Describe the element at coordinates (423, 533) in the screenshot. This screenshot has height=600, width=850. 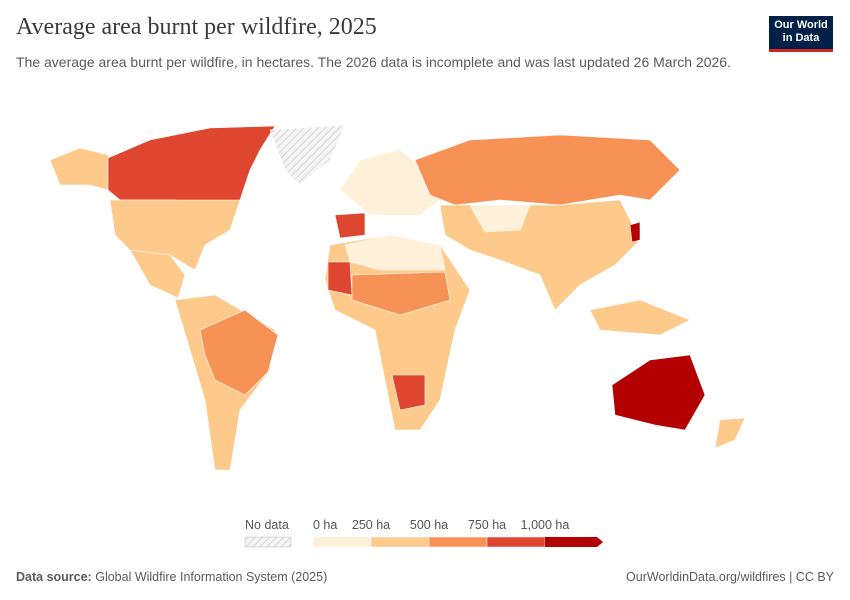
I see `legend: No data 0 ha 250 ha 500 ha 750 ha 1,000 ha` at that location.